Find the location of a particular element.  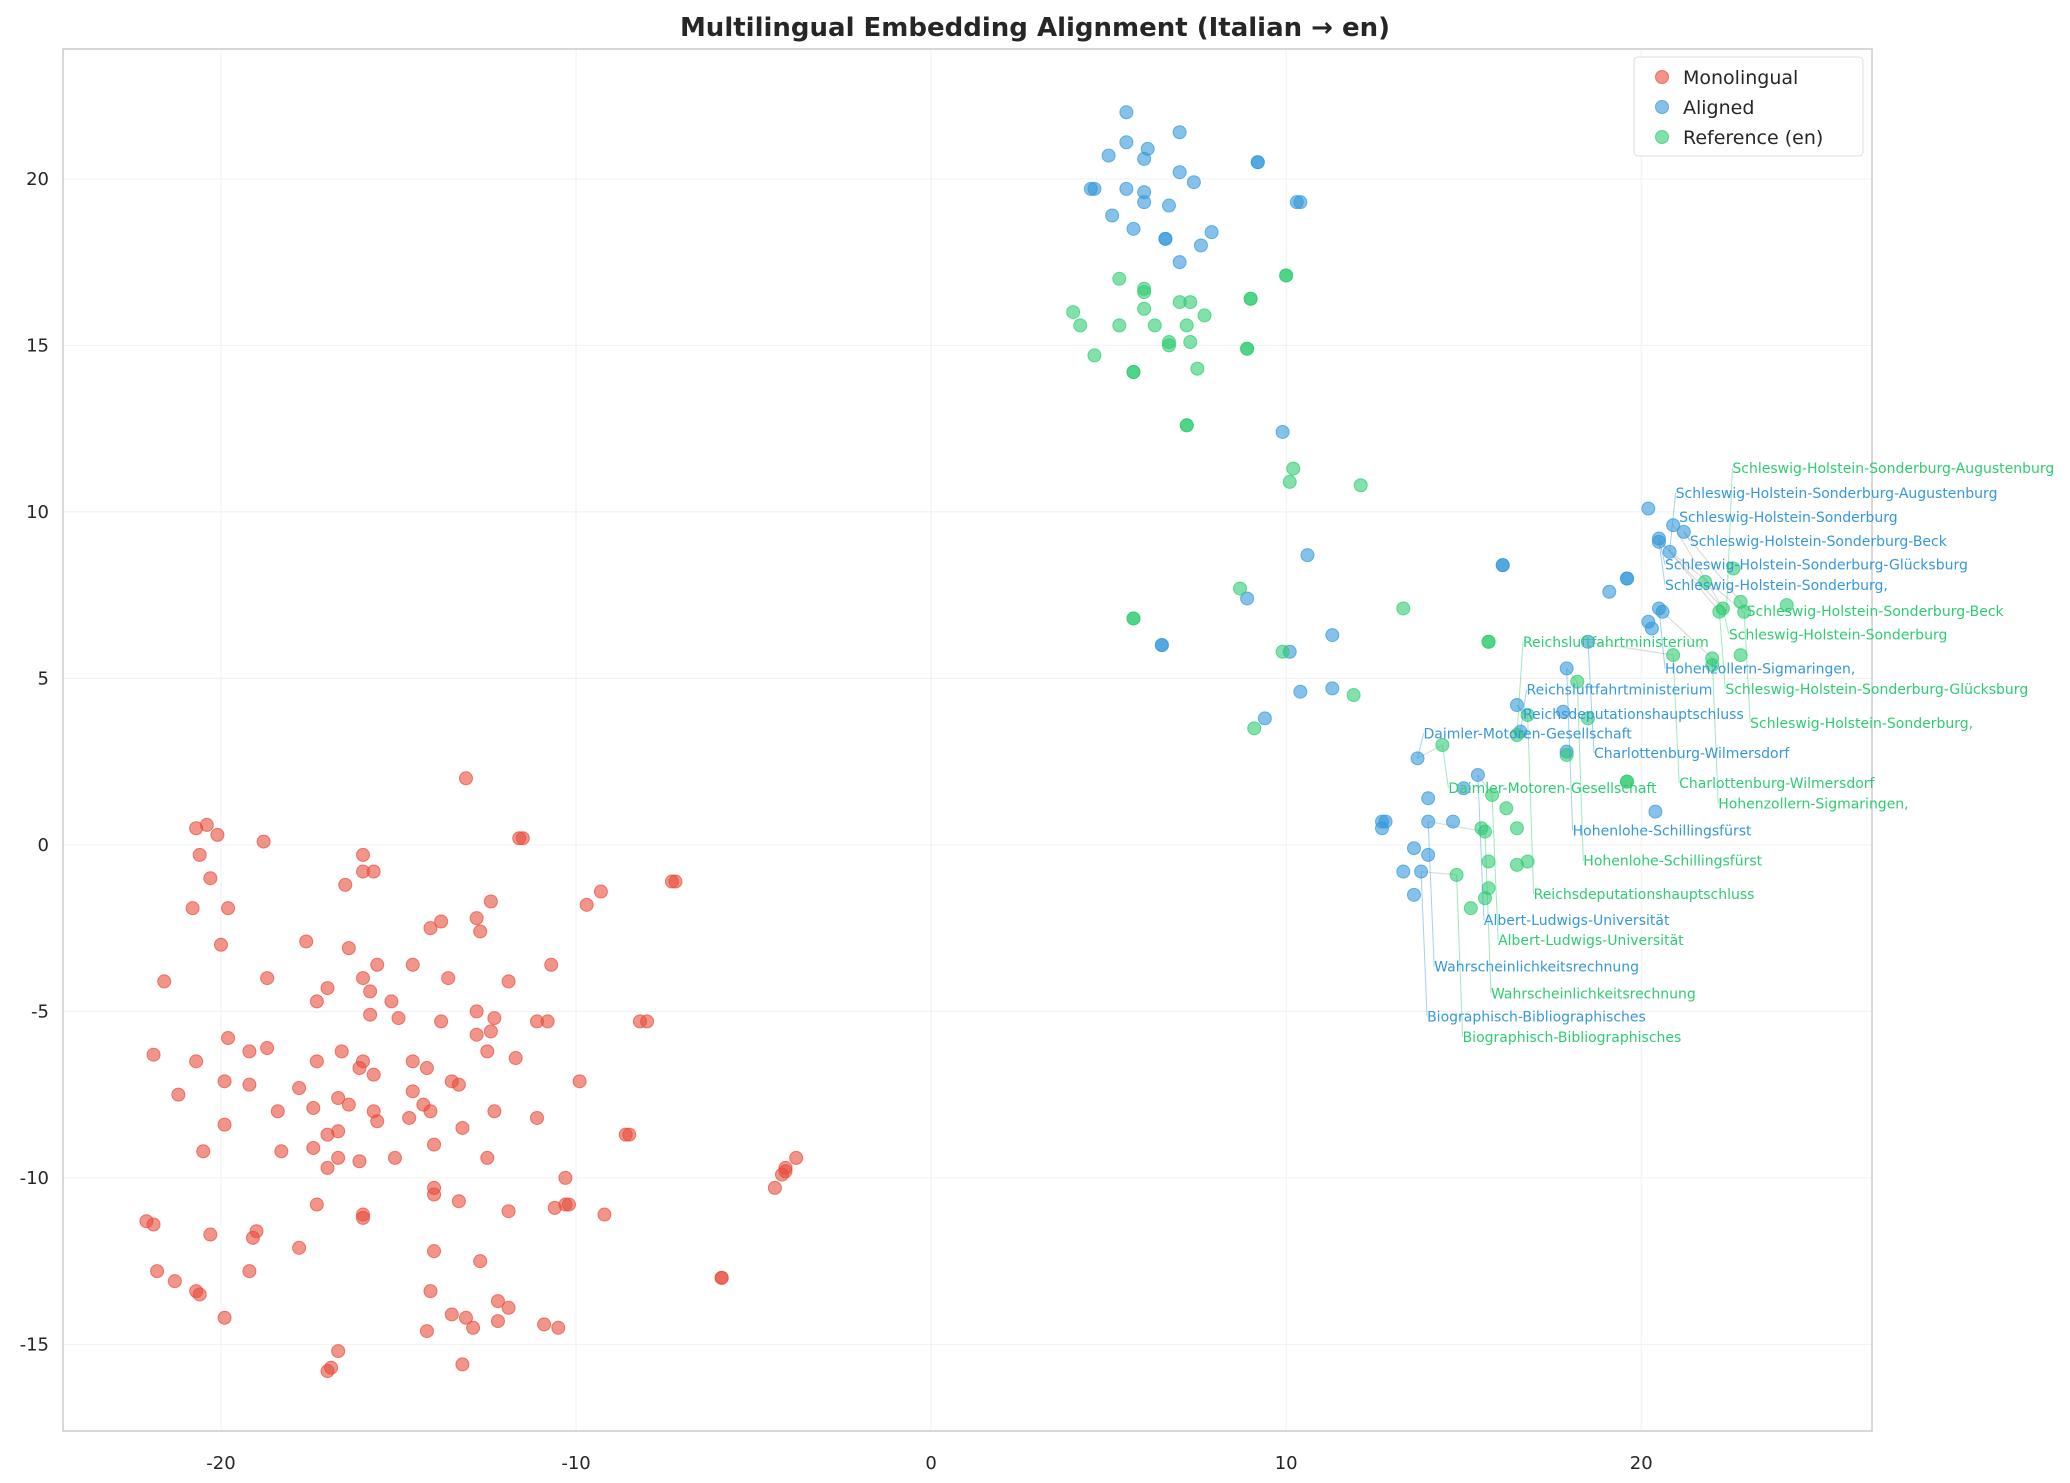

aligned-label: Wahrscheinlichkeitsrechnung is located at coordinates (1536, 968).